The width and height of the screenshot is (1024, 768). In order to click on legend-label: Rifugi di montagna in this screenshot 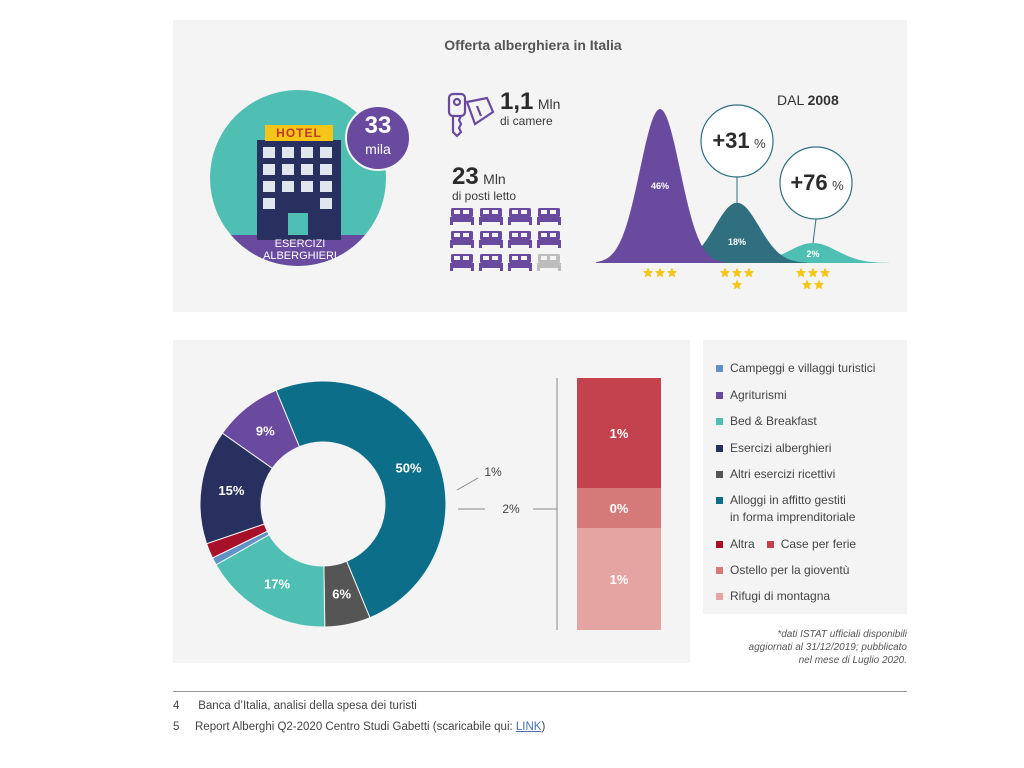, I will do `click(780, 596)`.